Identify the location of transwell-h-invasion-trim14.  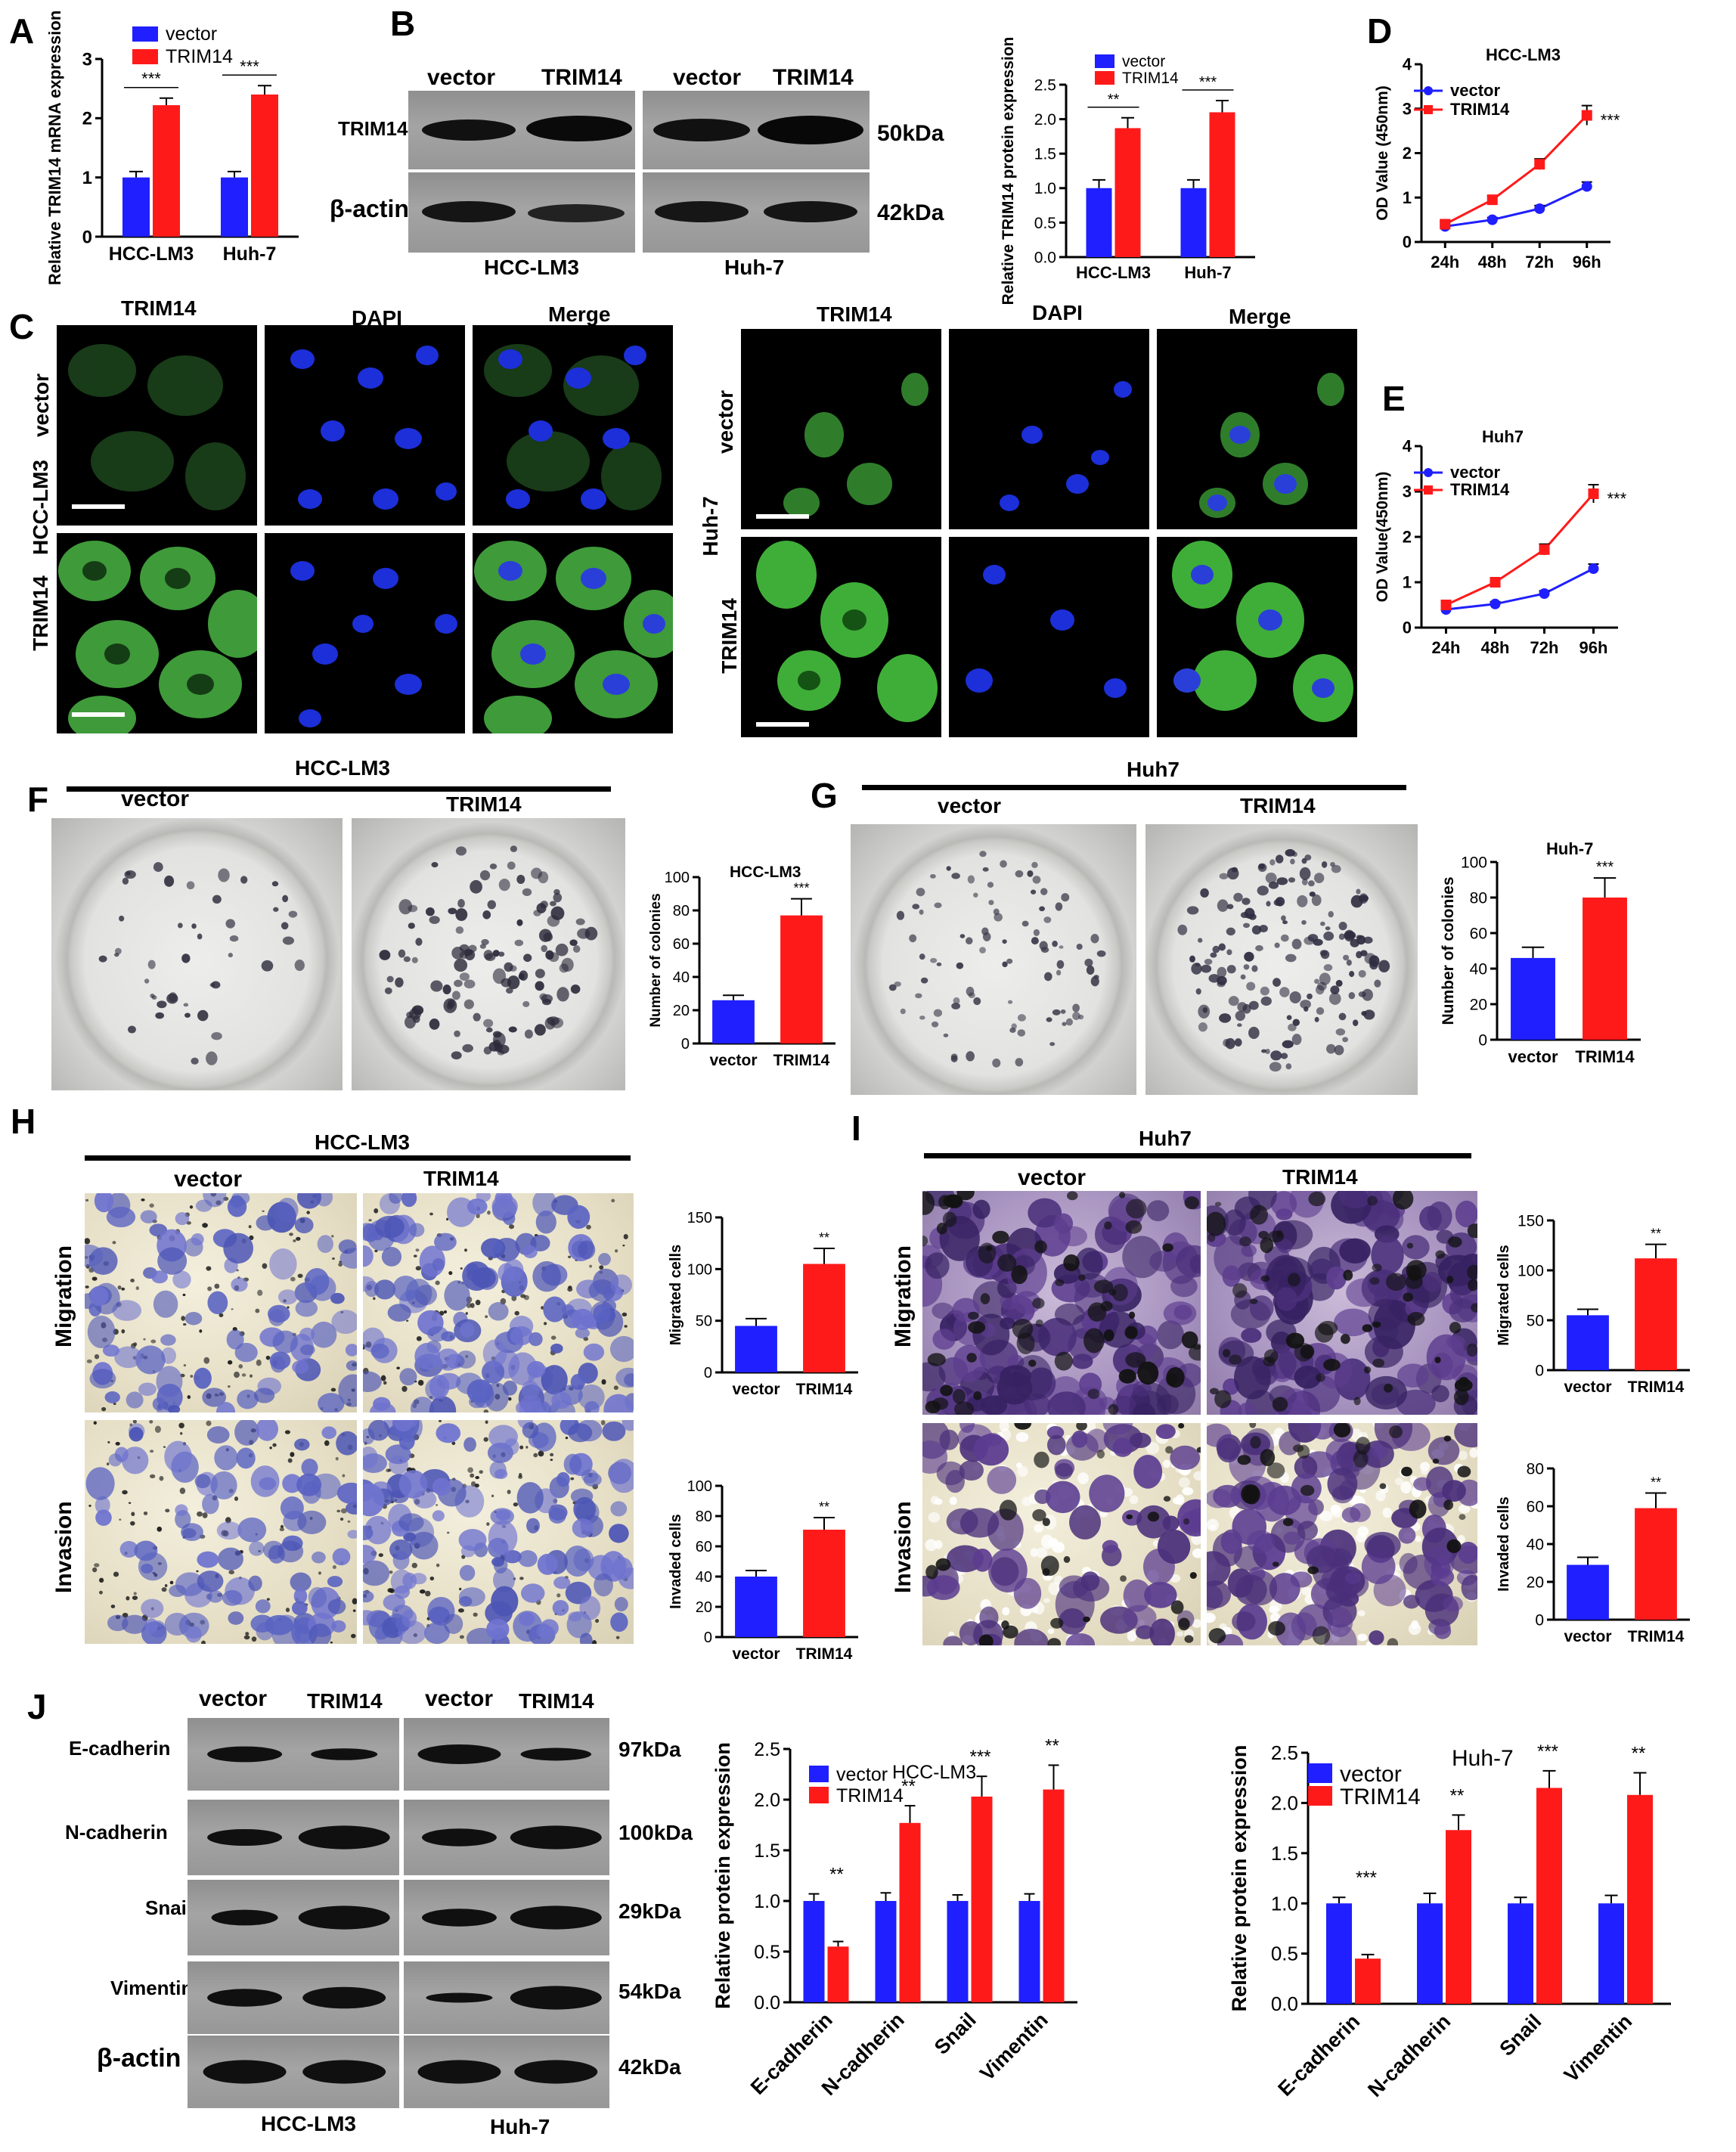
(498, 1532).